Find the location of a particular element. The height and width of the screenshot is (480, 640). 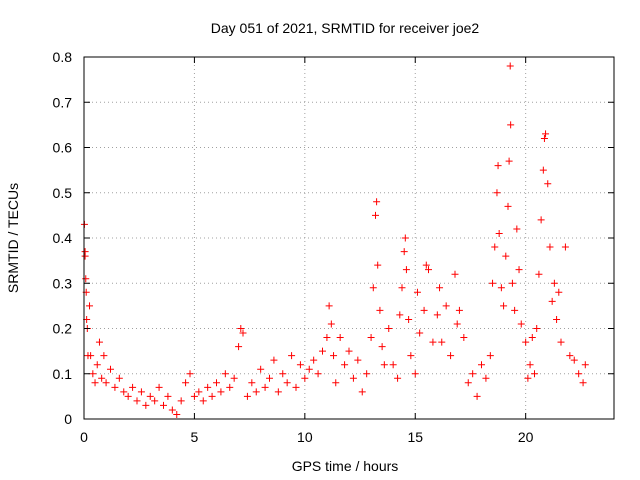

x-tick-label: 15 is located at coordinates (415, 437).